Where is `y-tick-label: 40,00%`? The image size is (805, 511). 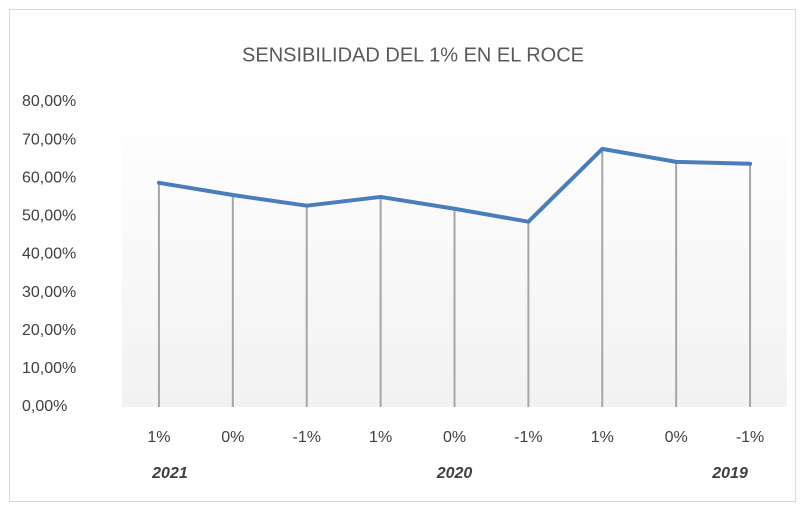
y-tick-label: 40,00% is located at coordinates (49, 254).